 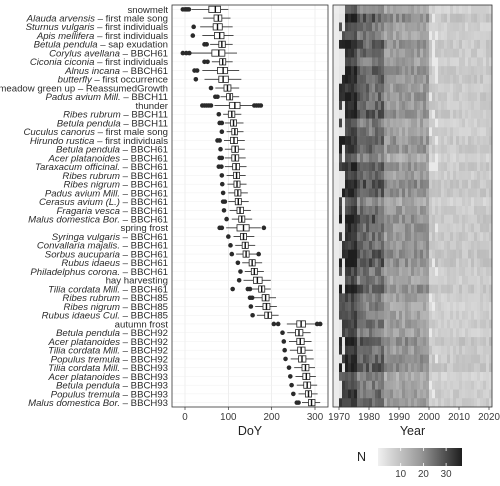 I want to click on row-label: meadow green up – ReassumedGrowth, so click(x=84, y=88).